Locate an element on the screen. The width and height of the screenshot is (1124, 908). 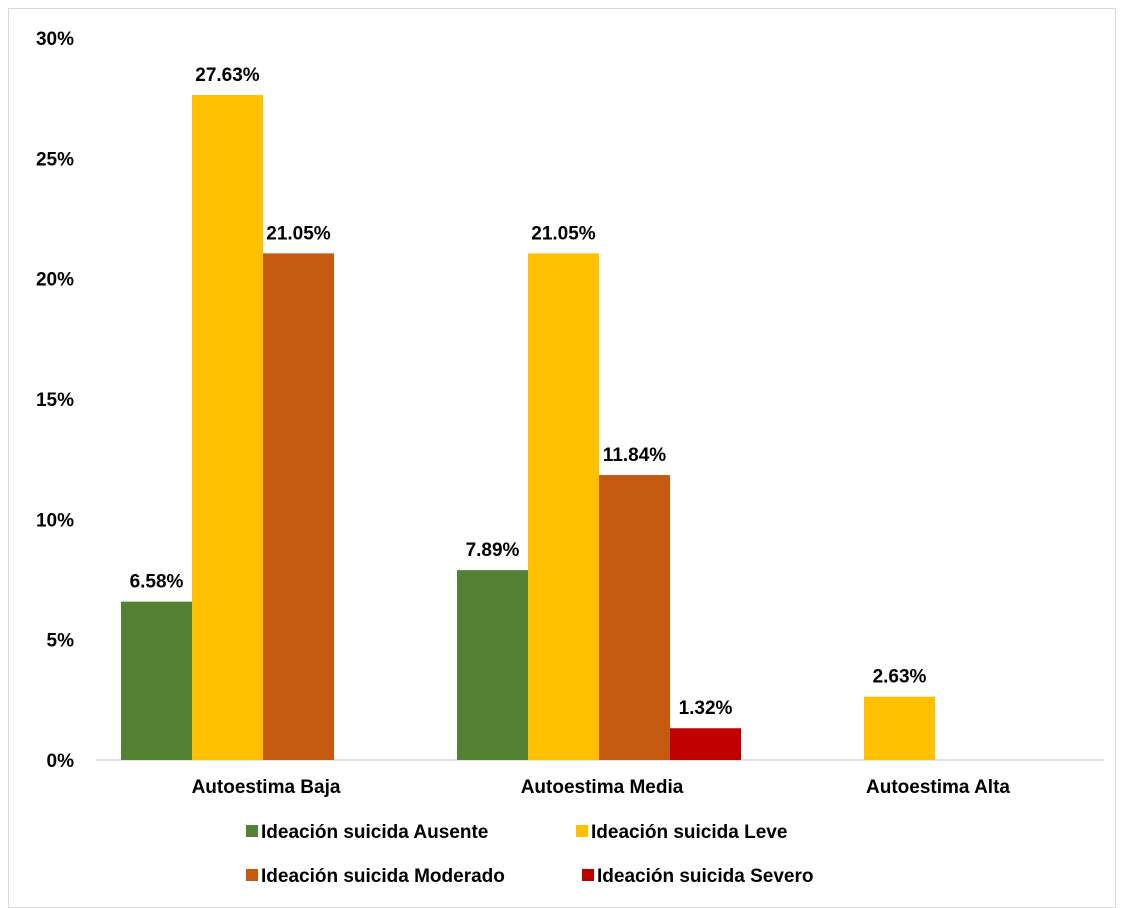
category-label: Autoestima Alta is located at coordinates (938, 787).